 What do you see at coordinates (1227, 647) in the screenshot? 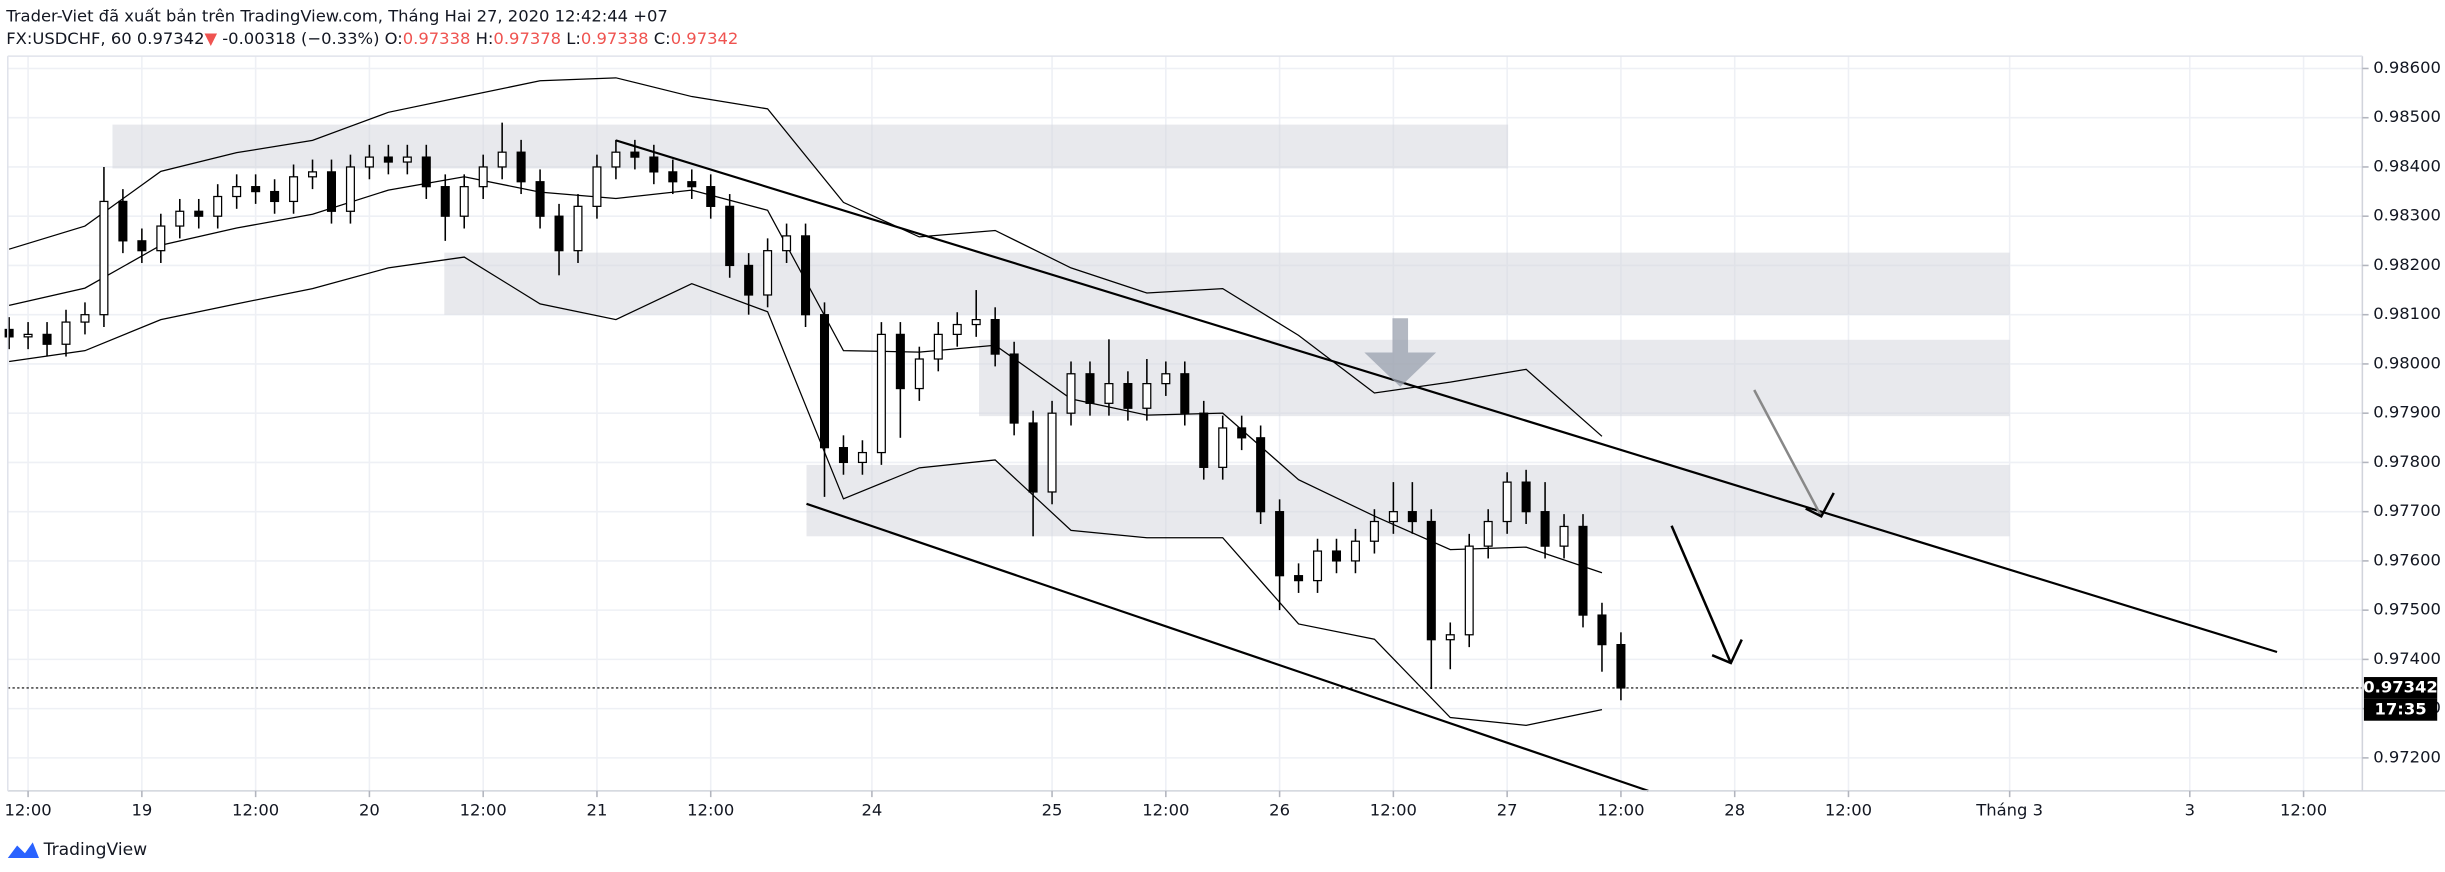
I see `trend-line` at bounding box center [1227, 647].